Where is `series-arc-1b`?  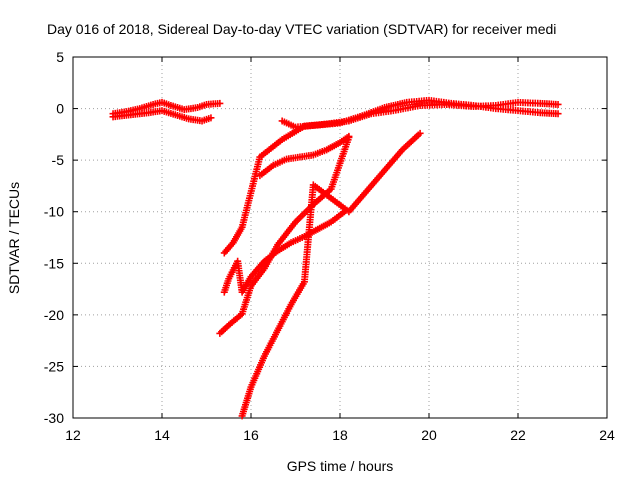 series-arc-1b is located at coordinates (162, 116).